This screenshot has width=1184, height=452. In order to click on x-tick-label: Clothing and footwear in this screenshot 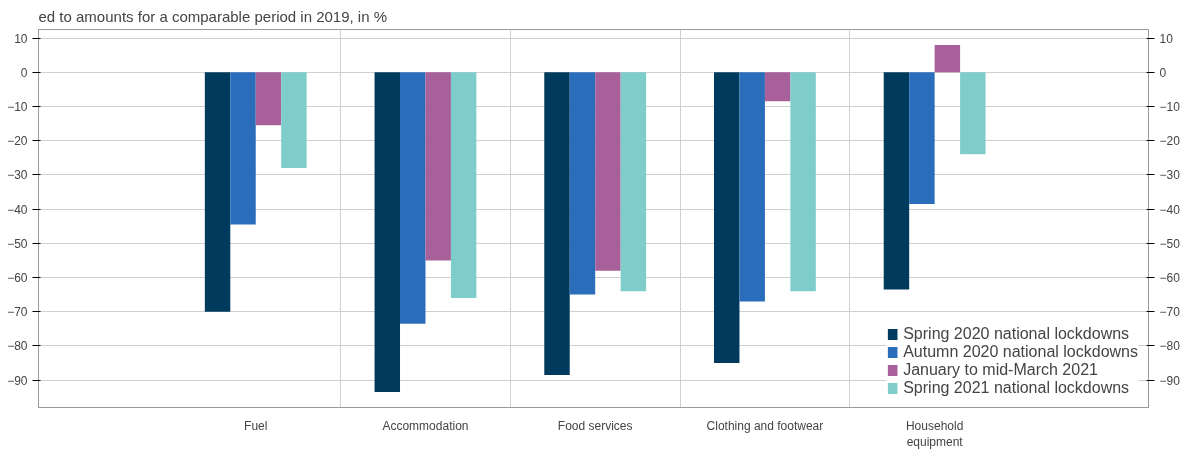, I will do `click(765, 425)`.